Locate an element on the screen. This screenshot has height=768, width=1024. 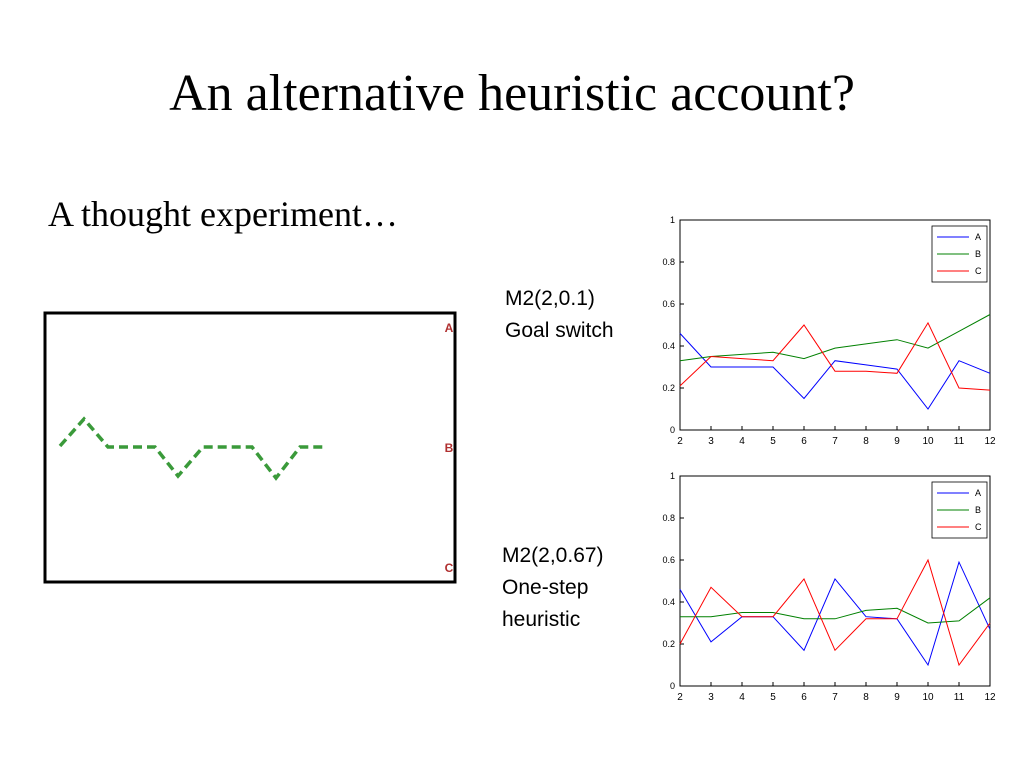
diagram-label: C is located at coordinates (449, 568).